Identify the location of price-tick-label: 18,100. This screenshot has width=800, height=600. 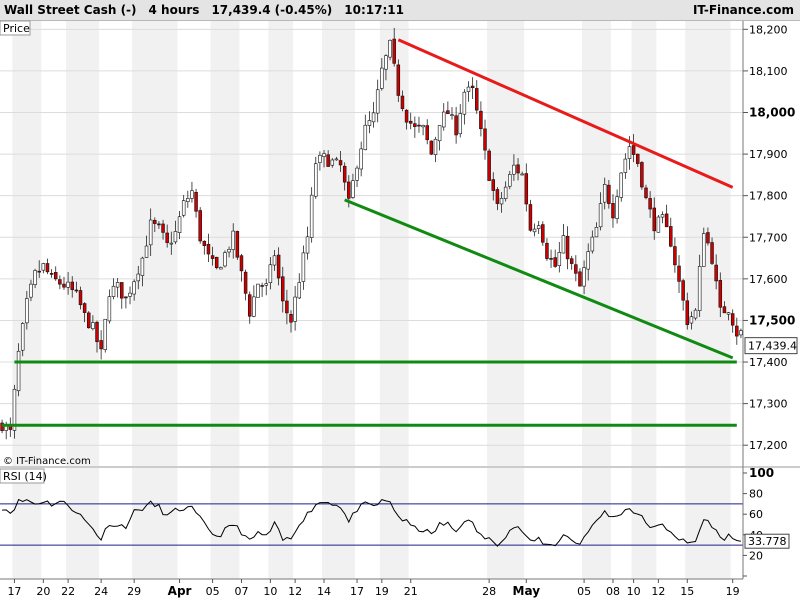
(768, 71).